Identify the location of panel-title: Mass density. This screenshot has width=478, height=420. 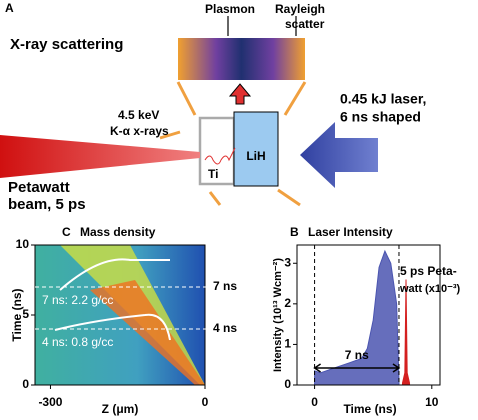
(118, 232).